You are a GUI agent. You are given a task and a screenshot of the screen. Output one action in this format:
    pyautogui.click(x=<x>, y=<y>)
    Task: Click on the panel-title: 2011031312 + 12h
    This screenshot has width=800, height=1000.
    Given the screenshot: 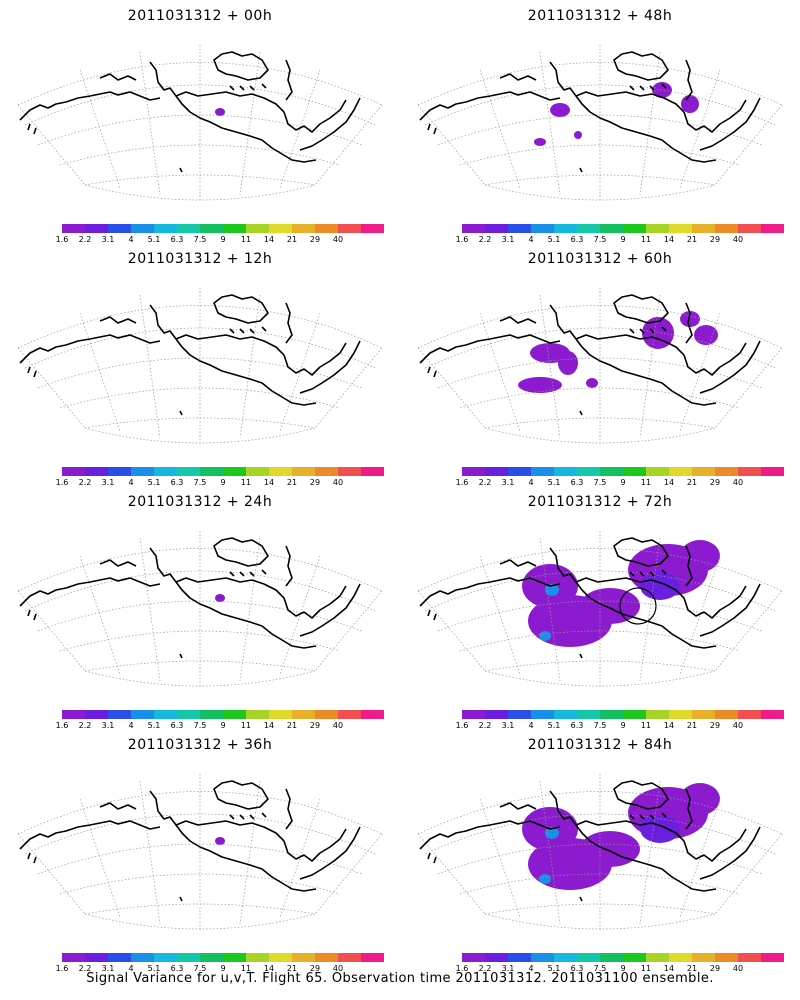 What is the action you would take?
    pyautogui.click(x=200, y=259)
    